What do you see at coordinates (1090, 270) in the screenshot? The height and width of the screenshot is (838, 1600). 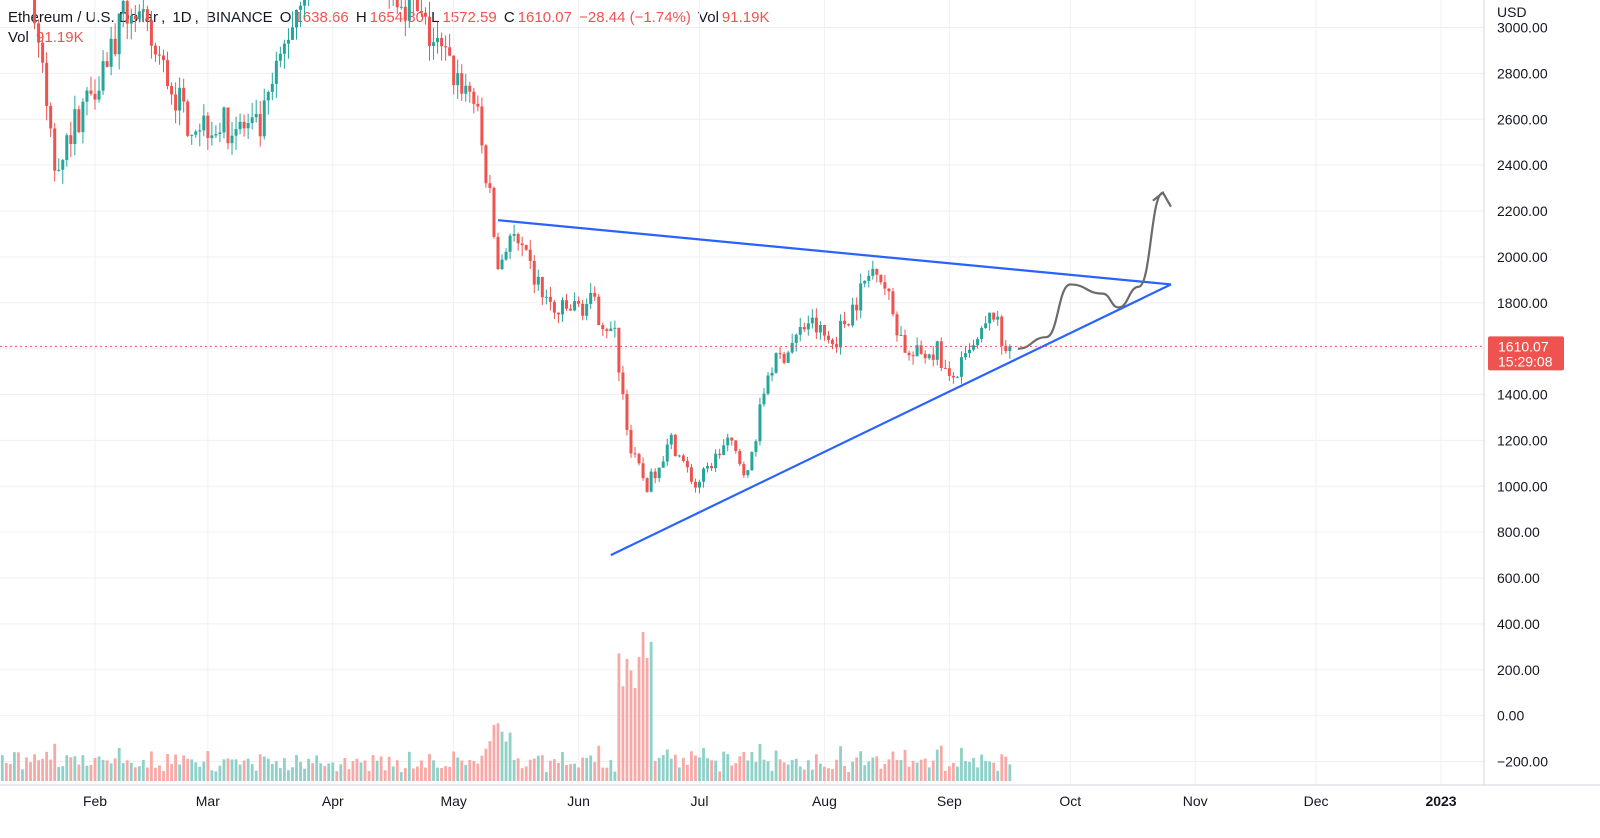 I see `projection-curve` at bounding box center [1090, 270].